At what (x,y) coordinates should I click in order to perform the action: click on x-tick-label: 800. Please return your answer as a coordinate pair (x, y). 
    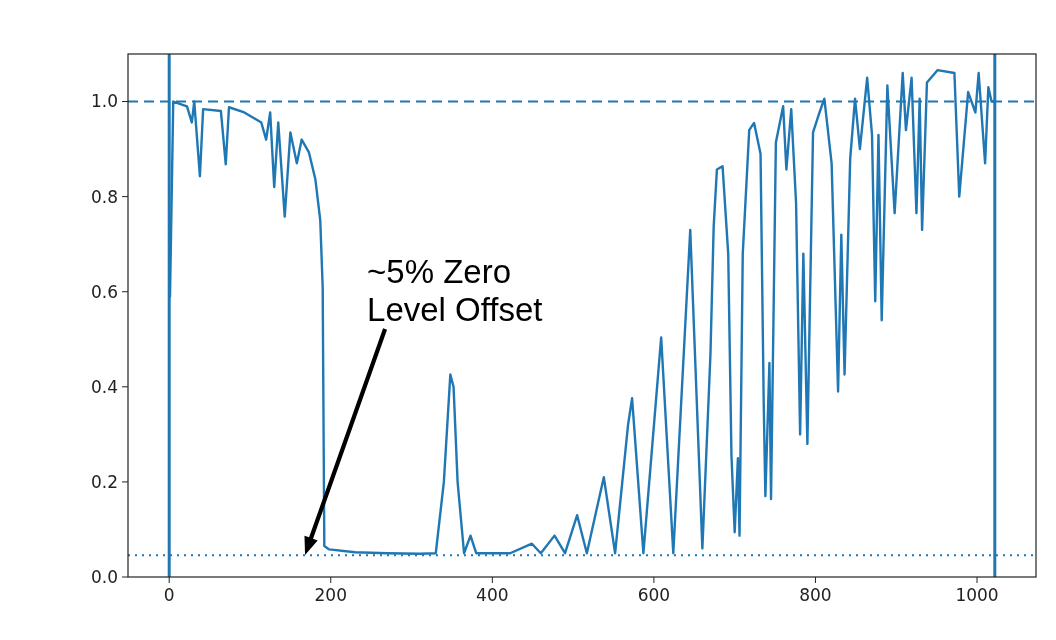
    Looking at the image, I should click on (815, 595).